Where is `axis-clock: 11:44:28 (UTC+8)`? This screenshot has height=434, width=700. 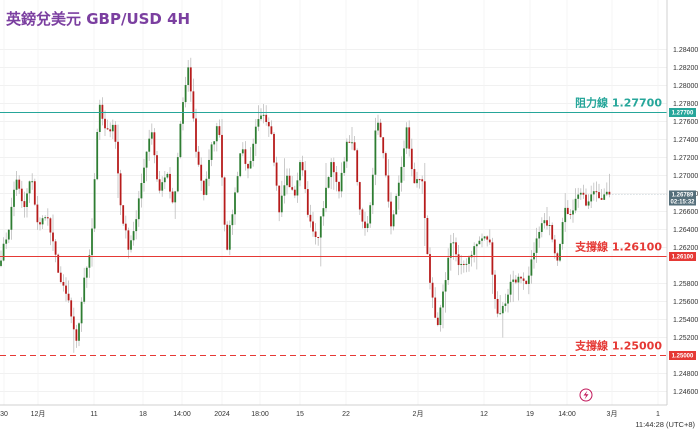 axis-clock: 11:44:28 (UTC+8) is located at coordinates (665, 424).